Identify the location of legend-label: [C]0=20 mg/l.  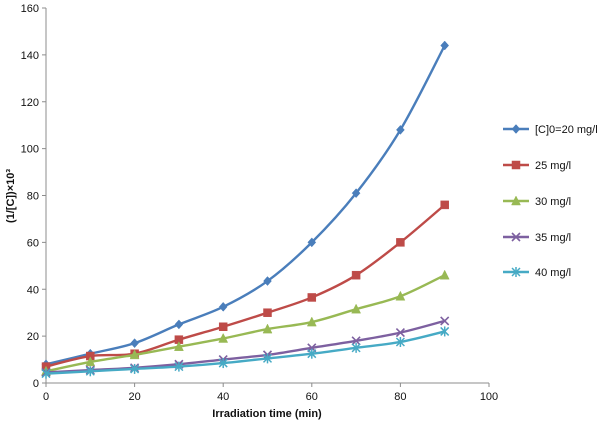
(566, 130).